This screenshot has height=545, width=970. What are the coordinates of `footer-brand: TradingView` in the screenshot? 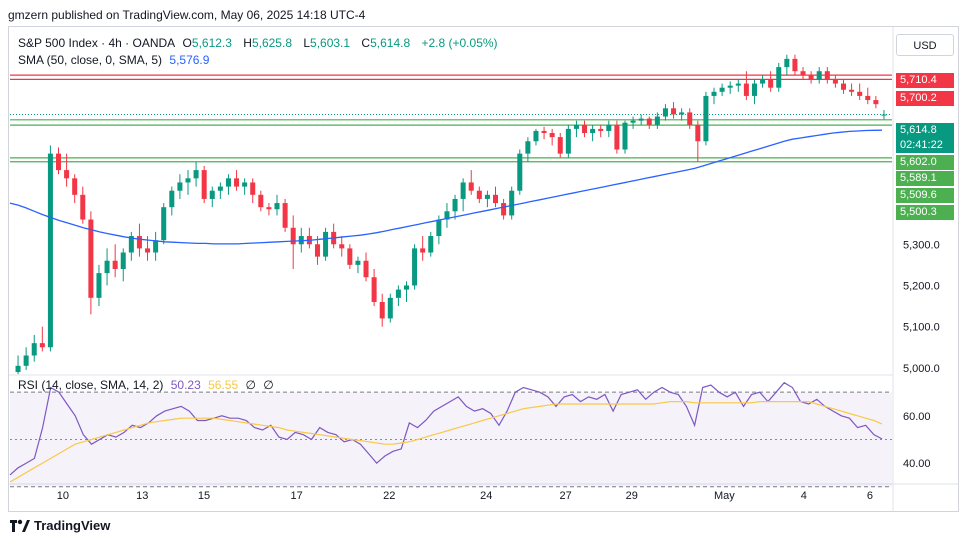 It's located at (72, 525).